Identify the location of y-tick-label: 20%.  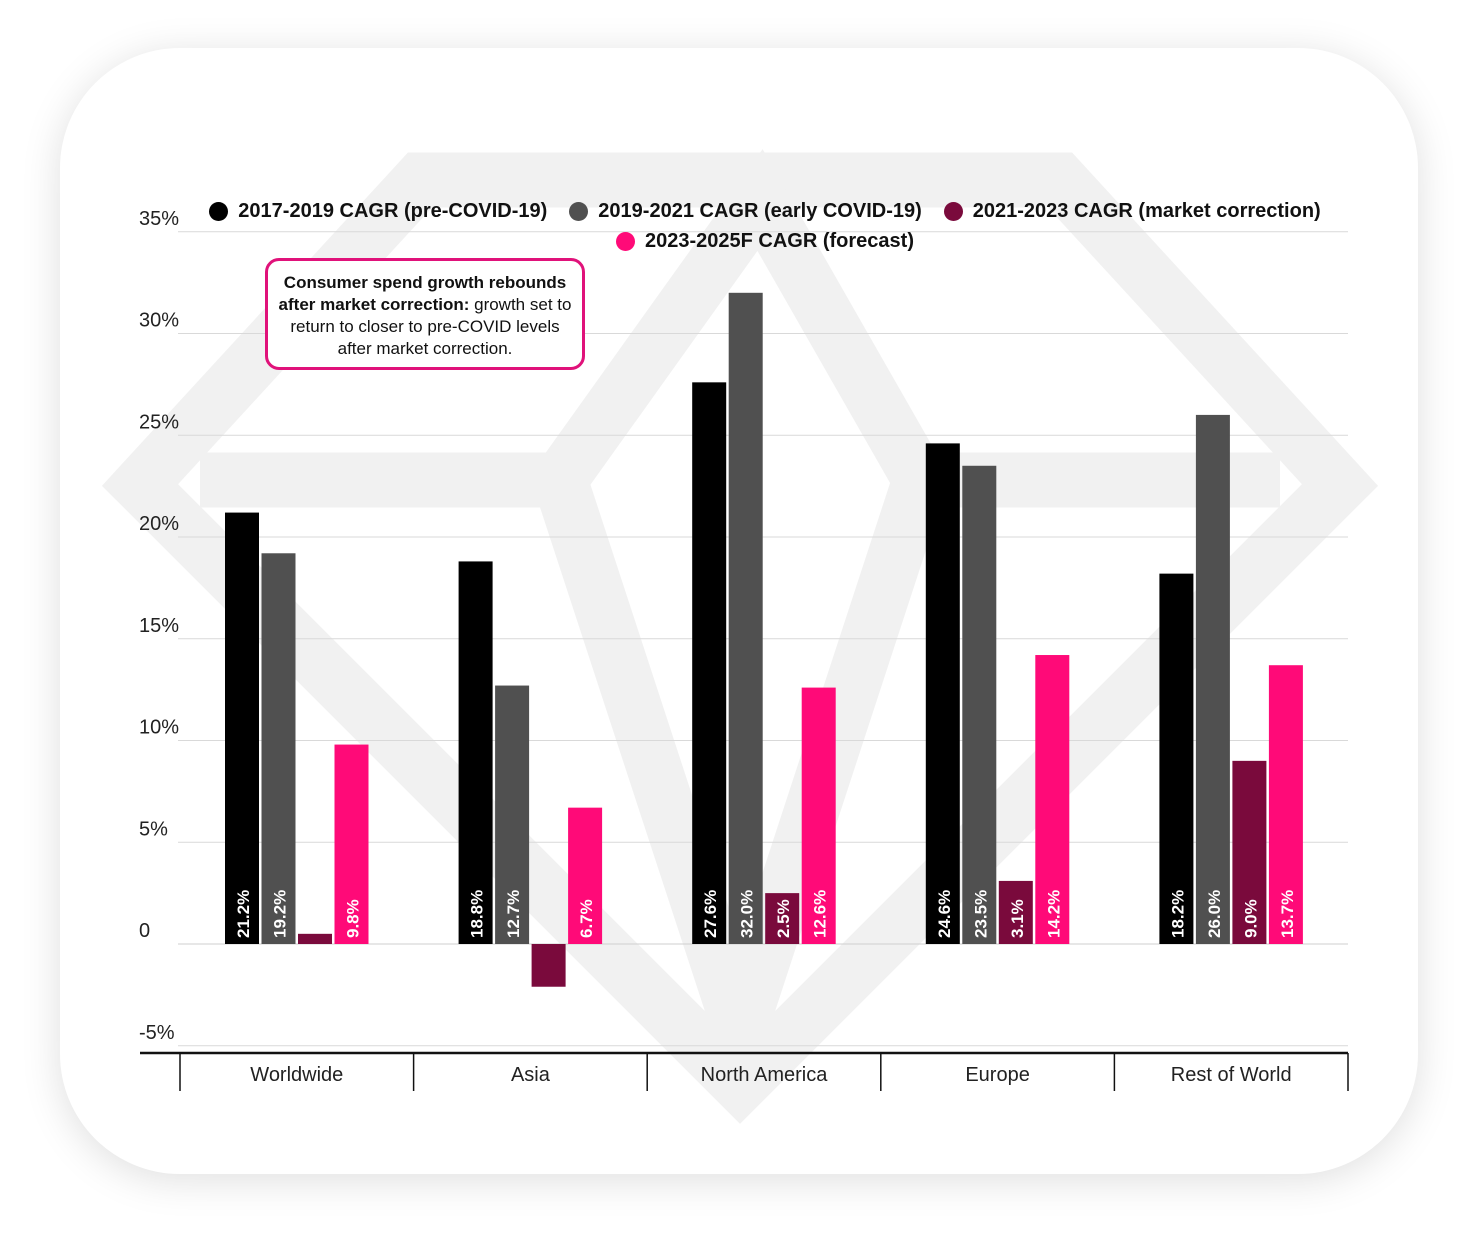
(159, 524).